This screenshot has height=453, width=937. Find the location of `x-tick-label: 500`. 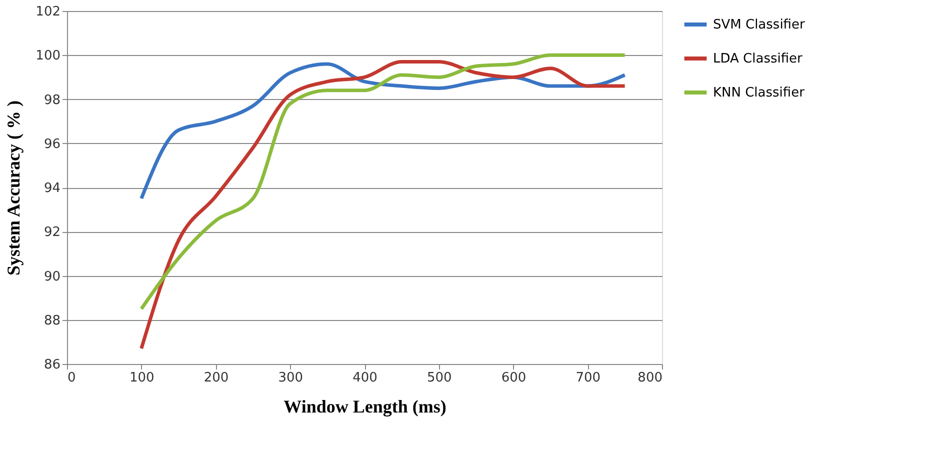

x-tick-label: 500 is located at coordinates (439, 378).